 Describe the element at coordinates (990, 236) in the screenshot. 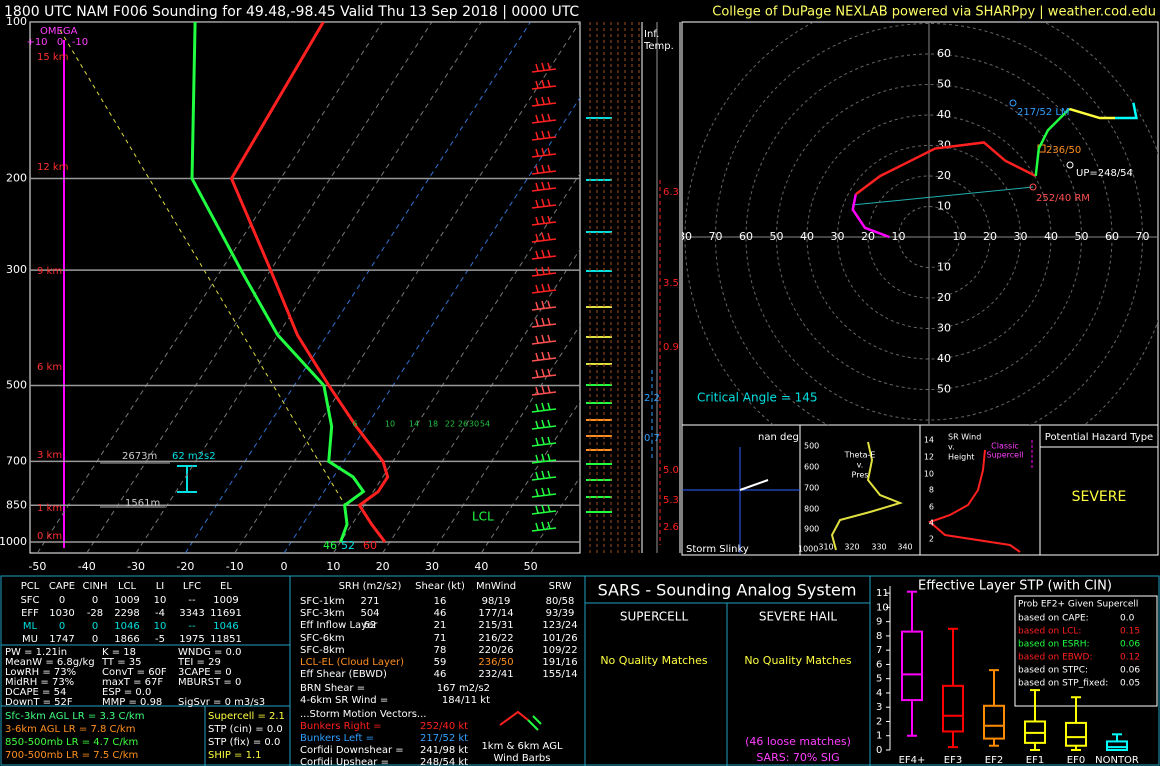

I see `ring-label: 20` at that location.